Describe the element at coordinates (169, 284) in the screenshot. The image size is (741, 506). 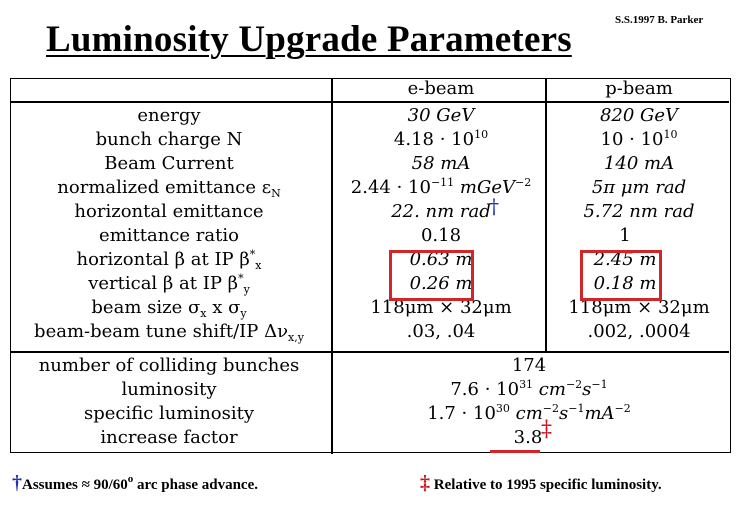
I see `row-label-vertical-beta: vertical β at IP β*y` at that location.